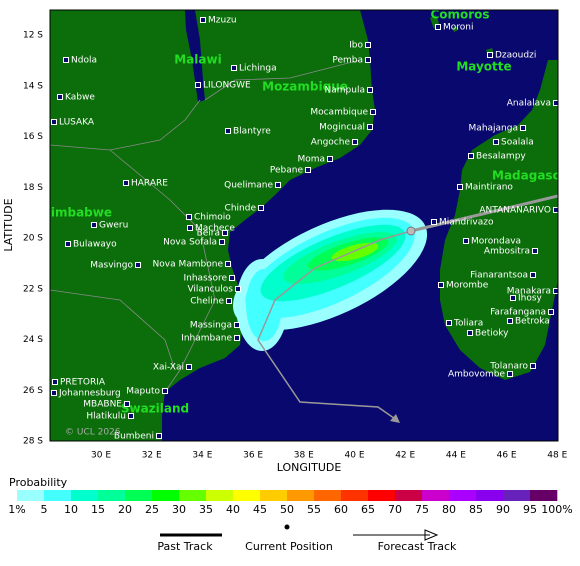 The image size is (580, 566). I want to click on place-label: Manakara, so click(529, 292).